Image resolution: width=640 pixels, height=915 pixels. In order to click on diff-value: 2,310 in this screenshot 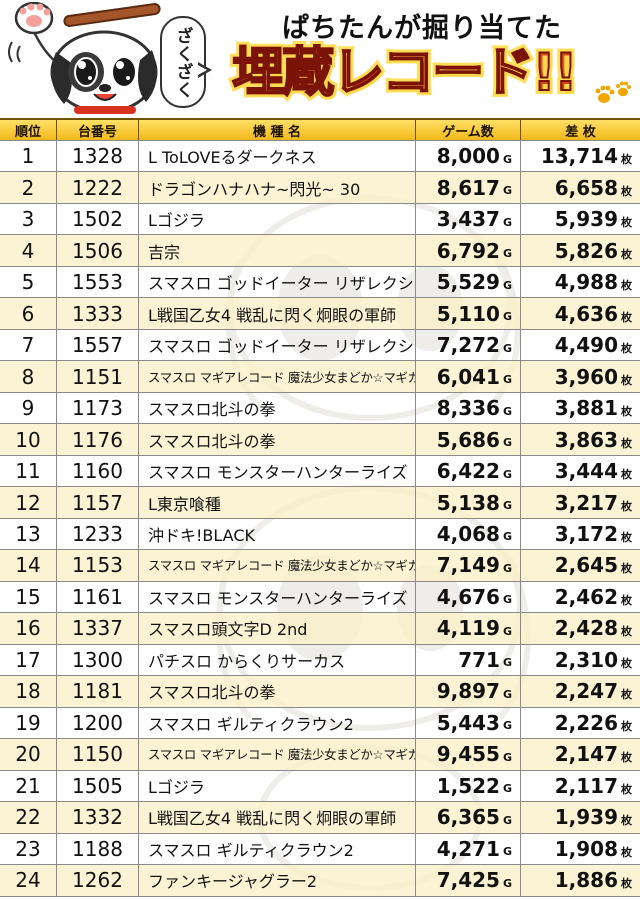, I will do `click(586, 659)`.